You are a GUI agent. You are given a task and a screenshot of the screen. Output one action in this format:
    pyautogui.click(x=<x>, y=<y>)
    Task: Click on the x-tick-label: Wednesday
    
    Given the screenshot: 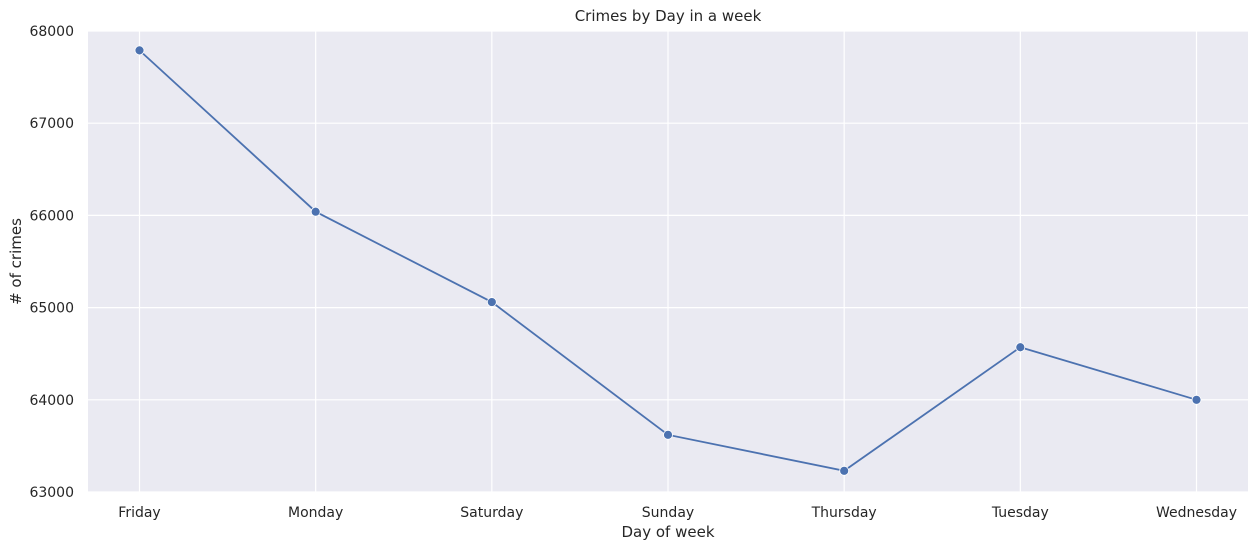 What is the action you would take?
    pyautogui.click(x=1196, y=513)
    